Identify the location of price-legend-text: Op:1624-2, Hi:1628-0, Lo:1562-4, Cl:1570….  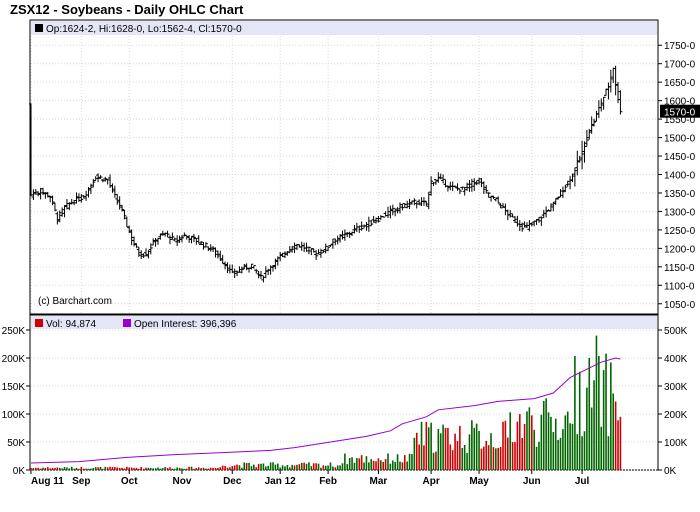
(144, 29).